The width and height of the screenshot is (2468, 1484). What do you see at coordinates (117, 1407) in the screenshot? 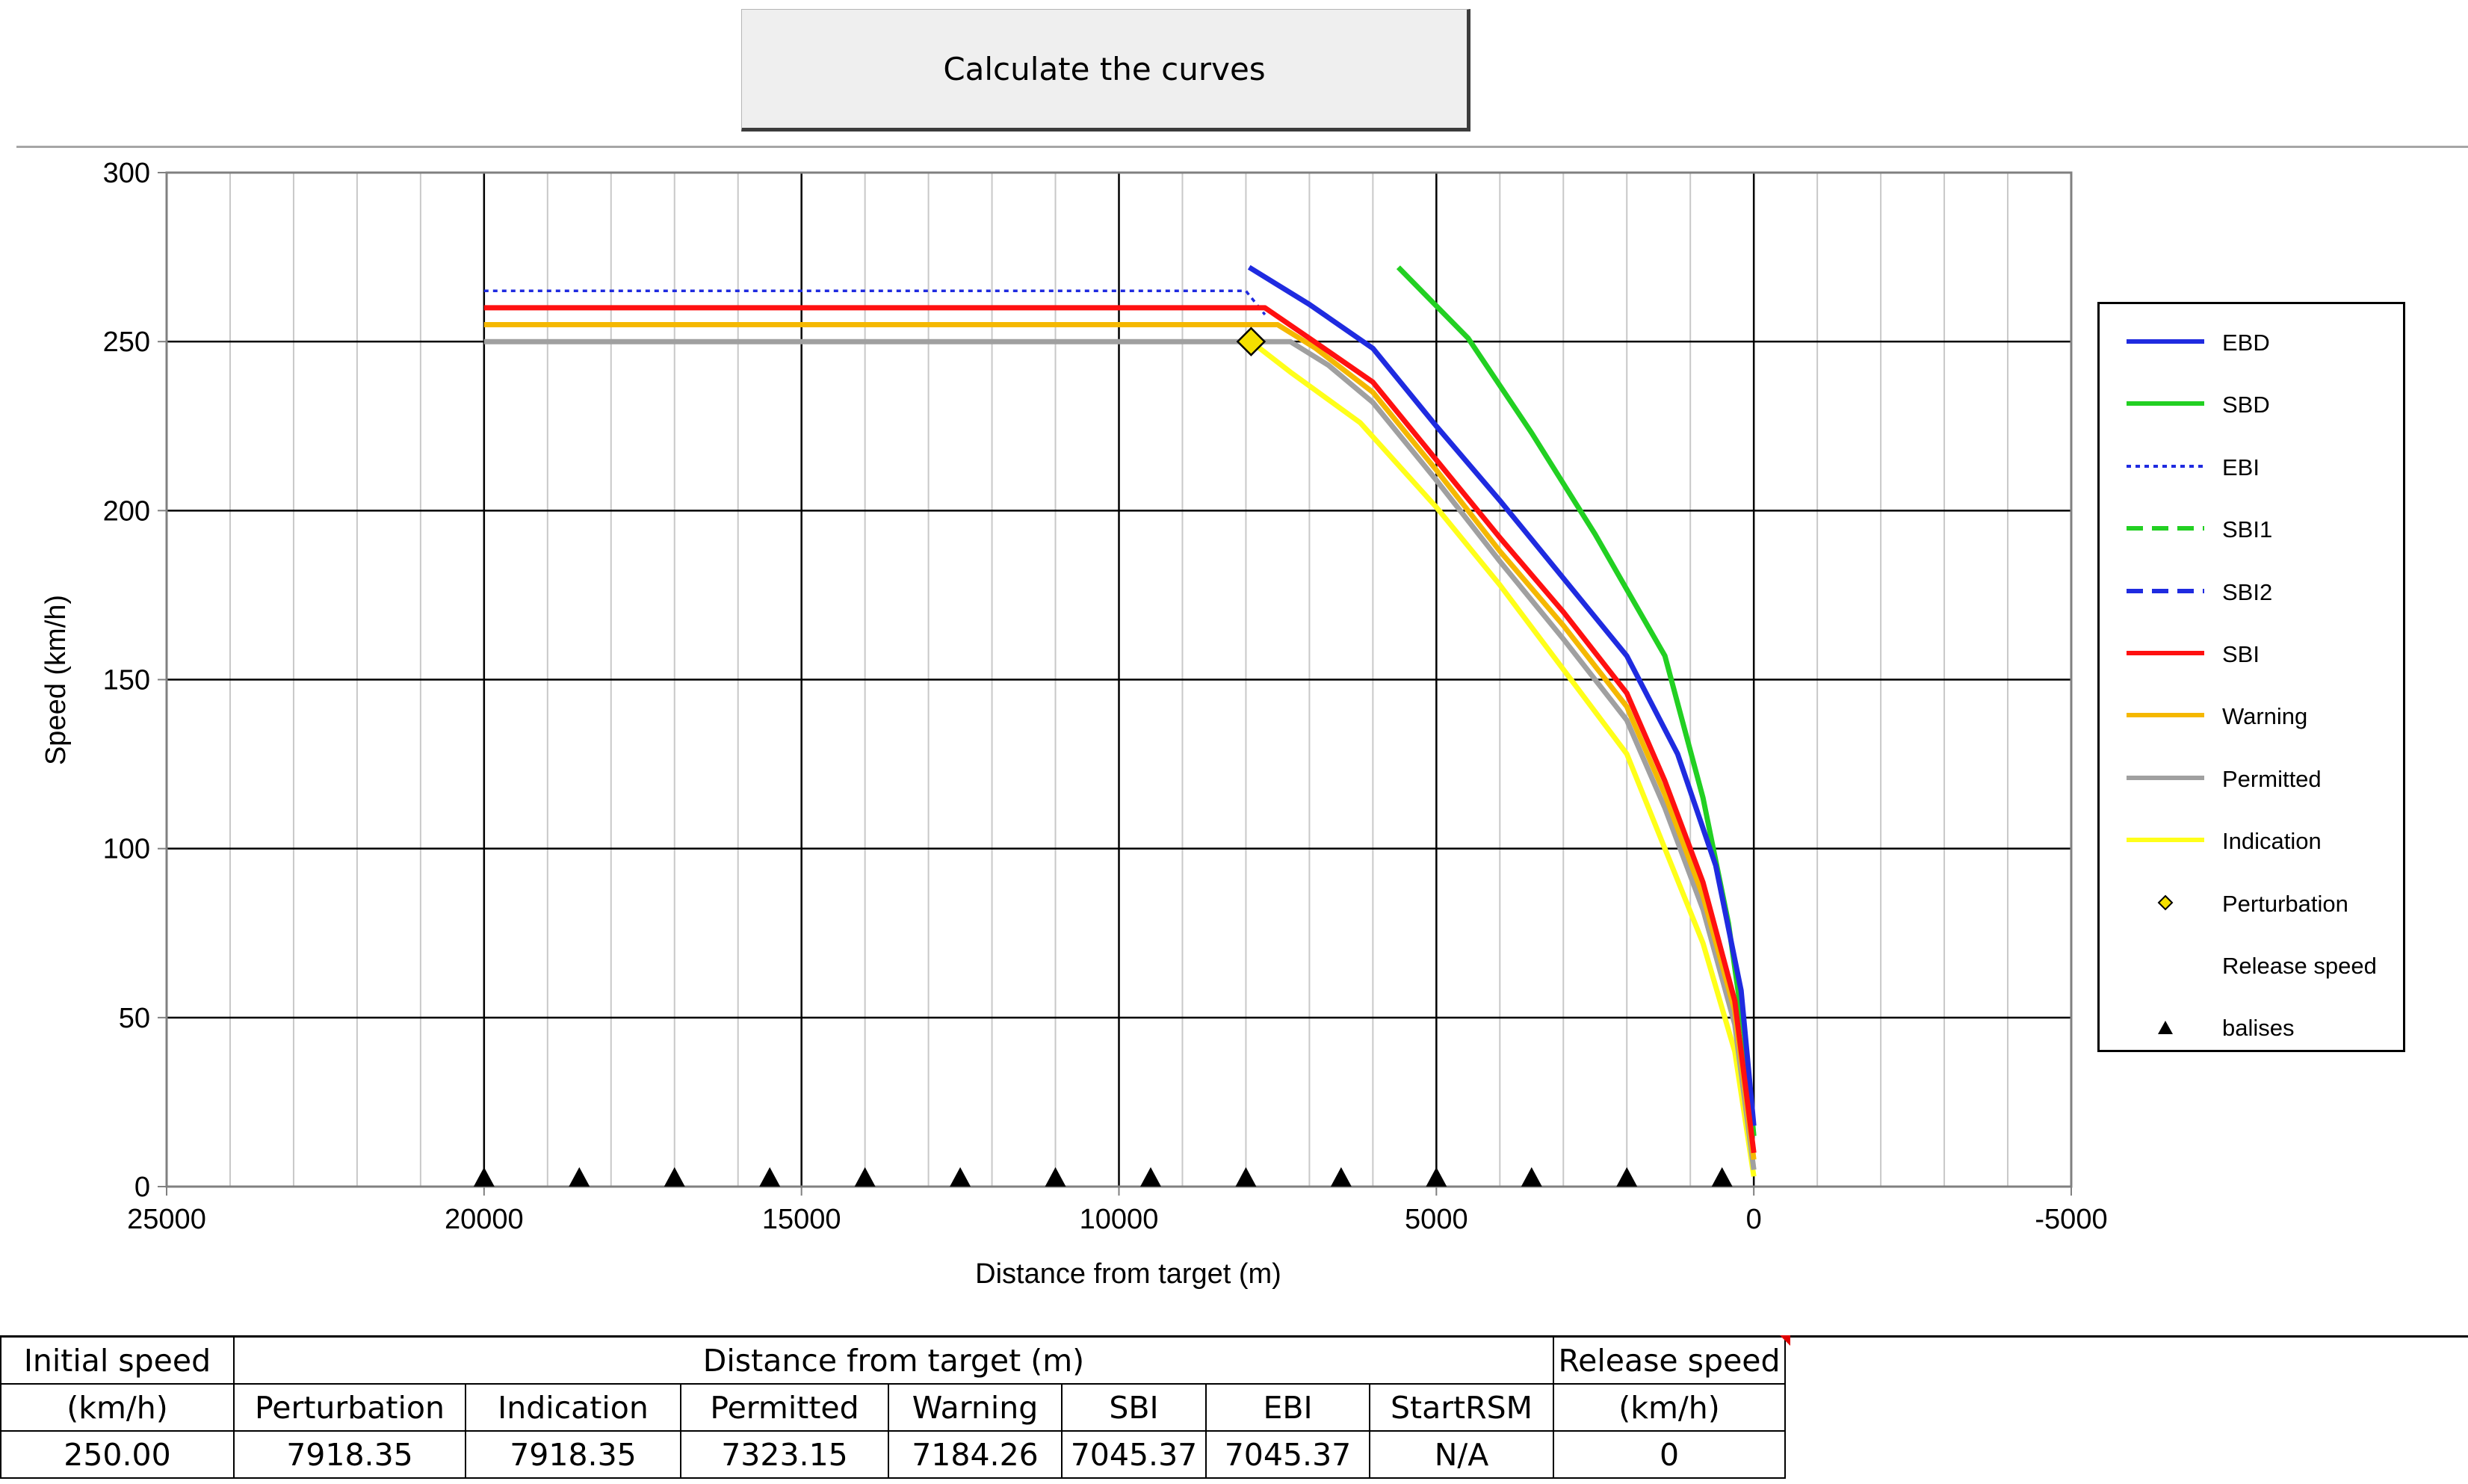
I see `initial-speed-unit: (km/h)` at bounding box center [117, 1407].